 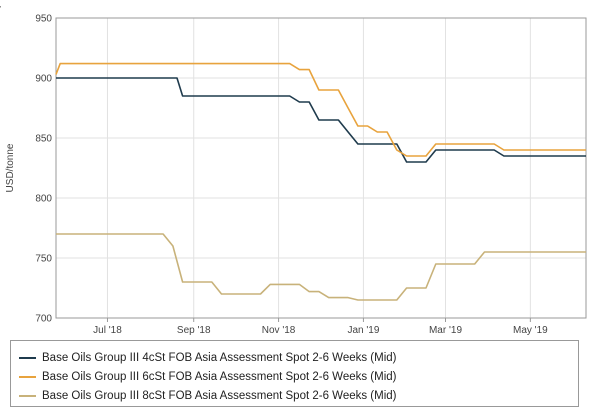 What do you see at coordinates (43, 319) in the screenshot?
I see `y-tick-label: 700` at bounding box center [43, 319].